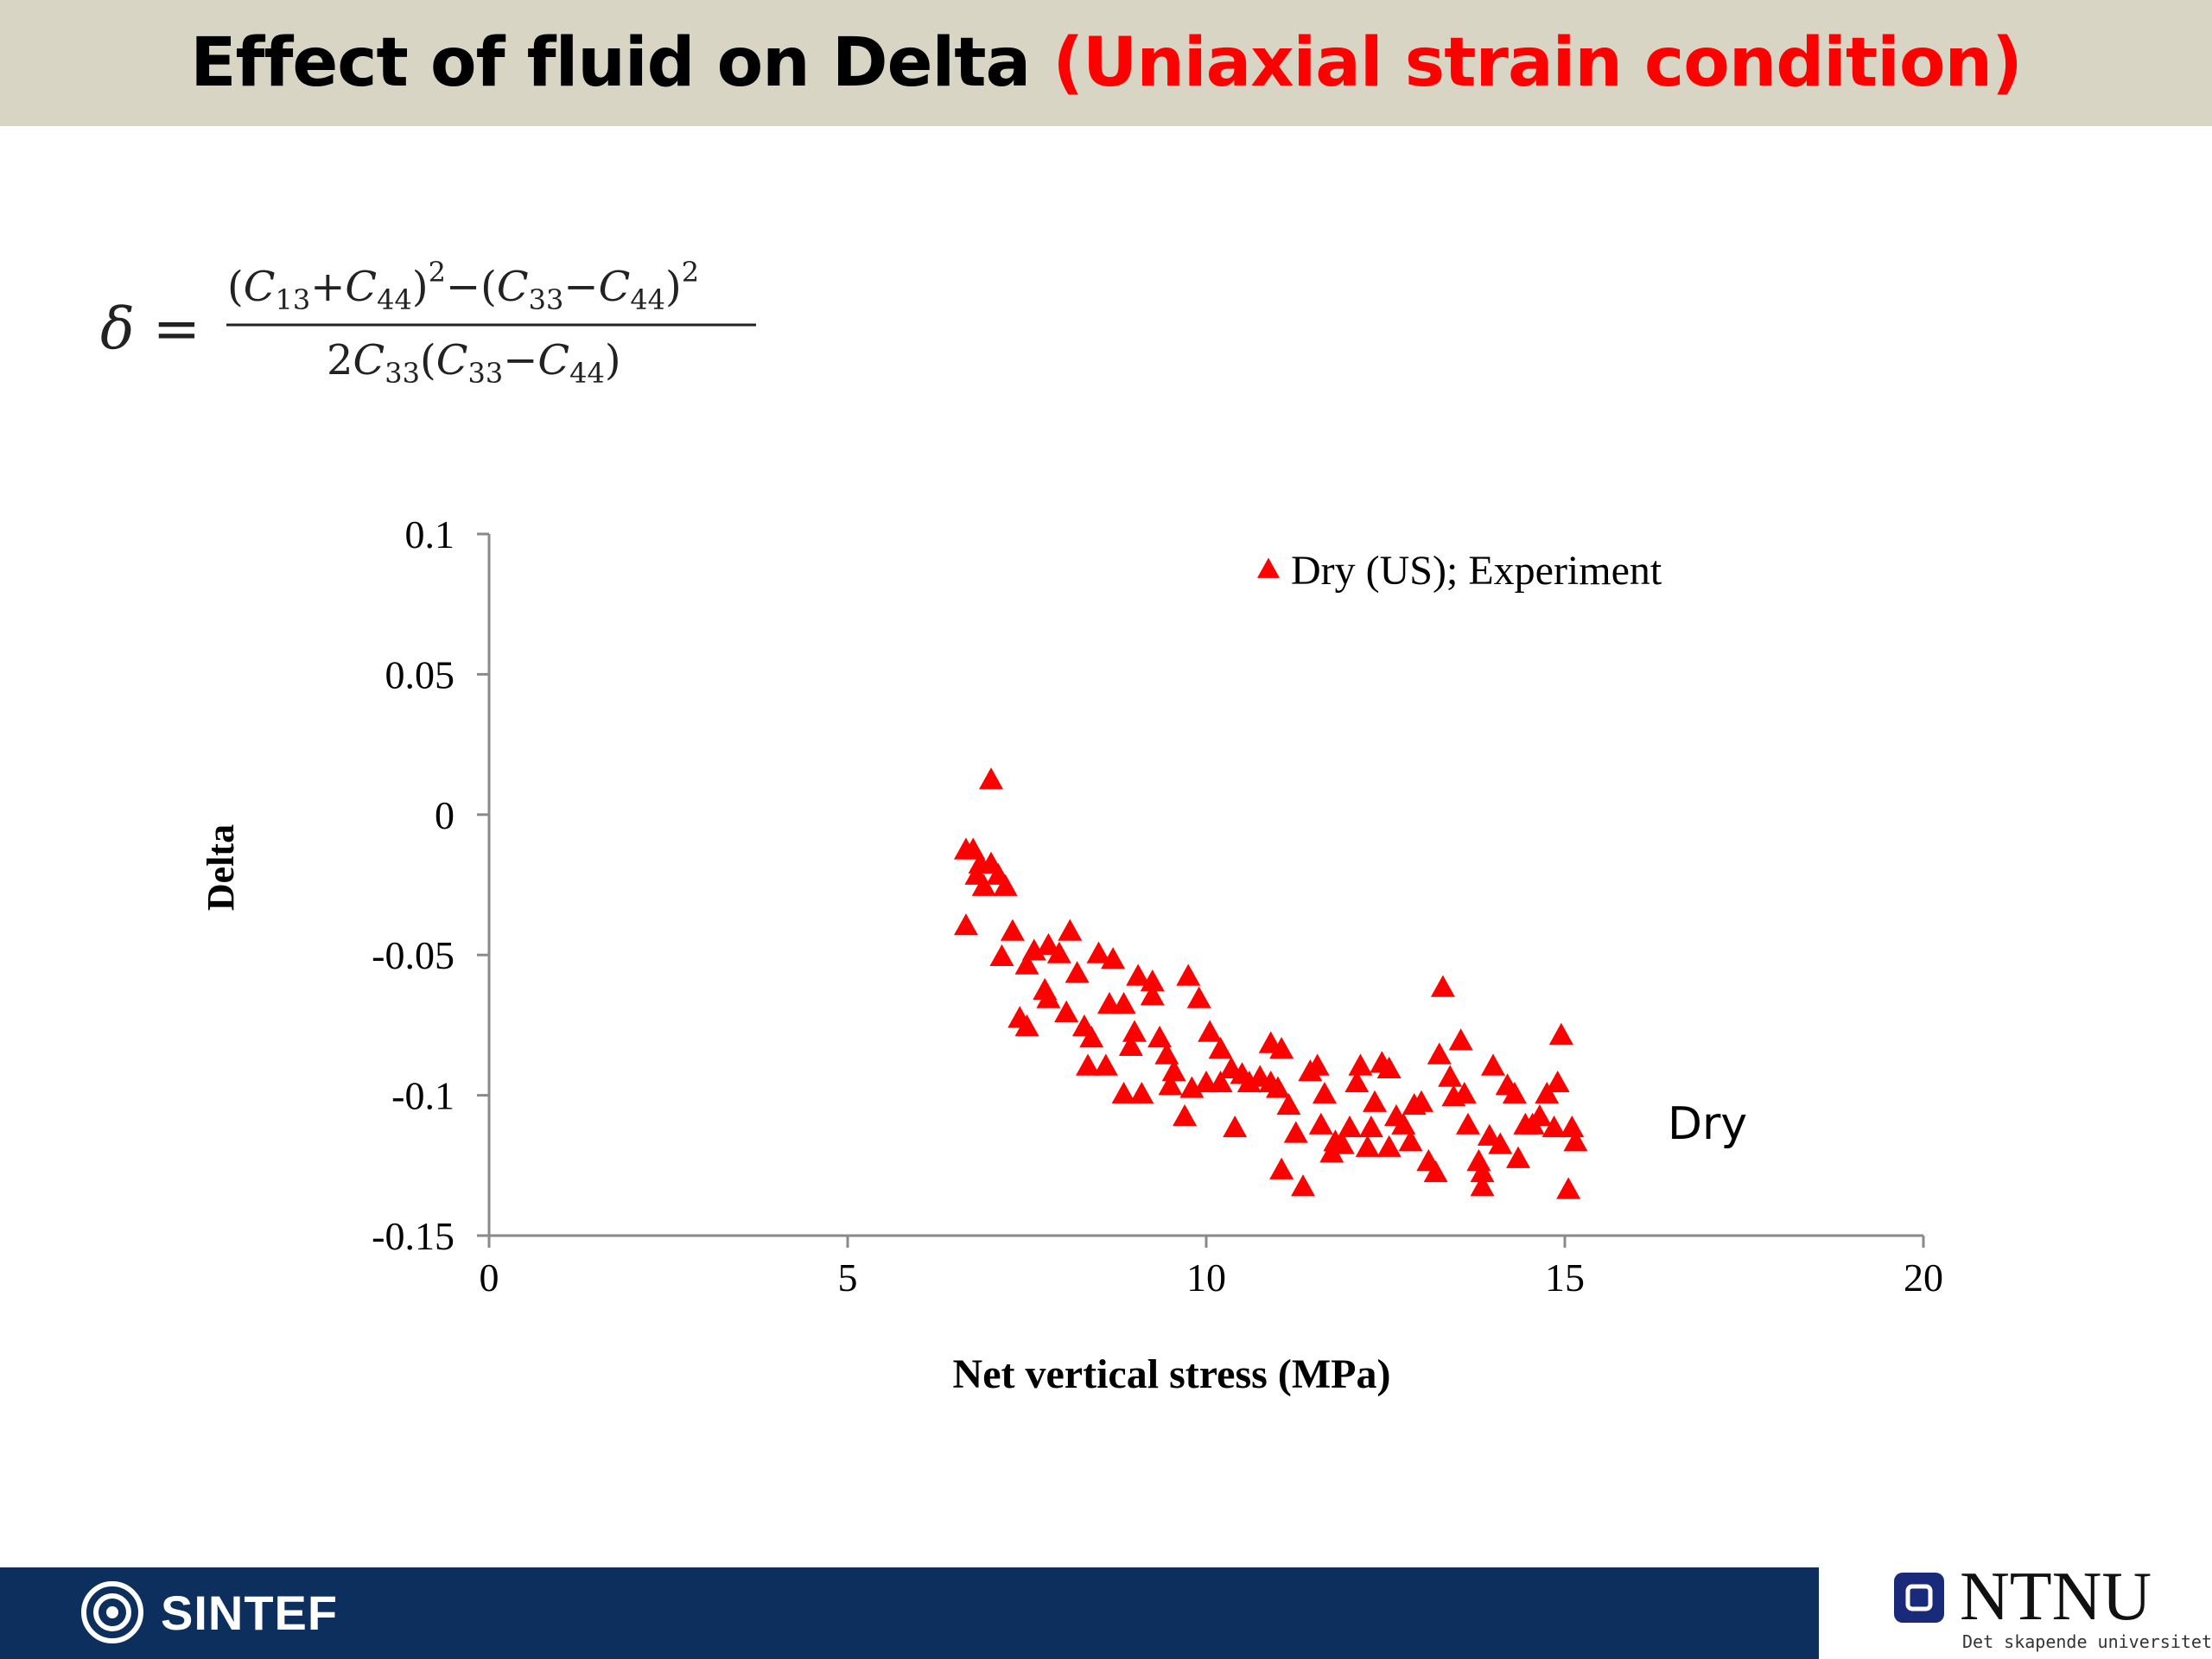  What do you see at coordinates (420, 674) in the screenshot?
I see `y-tick-label: 0.05` at bounding box center [420, 674].